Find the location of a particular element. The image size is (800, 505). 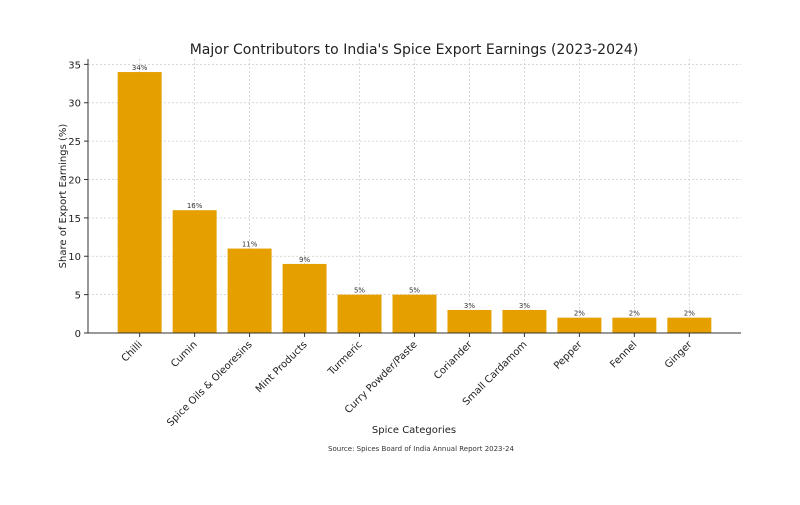

x-tick-label: Turmeric is located at coordinates (345, 358).